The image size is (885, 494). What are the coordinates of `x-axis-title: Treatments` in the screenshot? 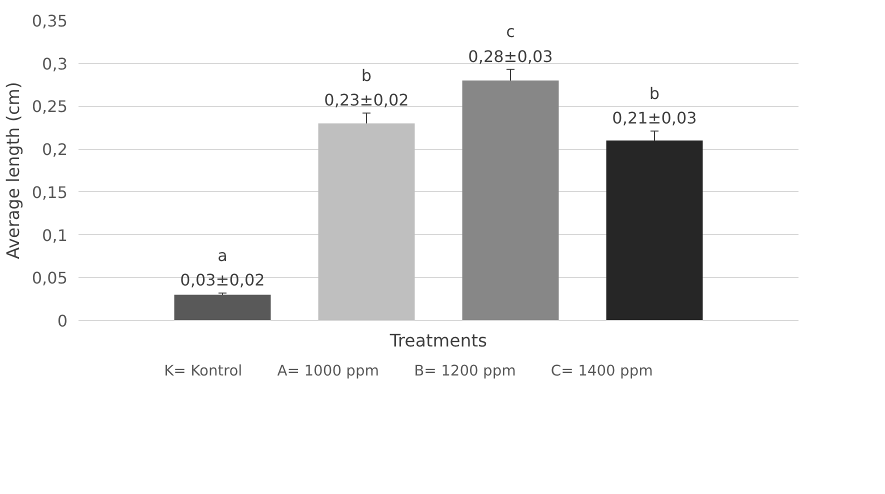 It's located at (438, 342).